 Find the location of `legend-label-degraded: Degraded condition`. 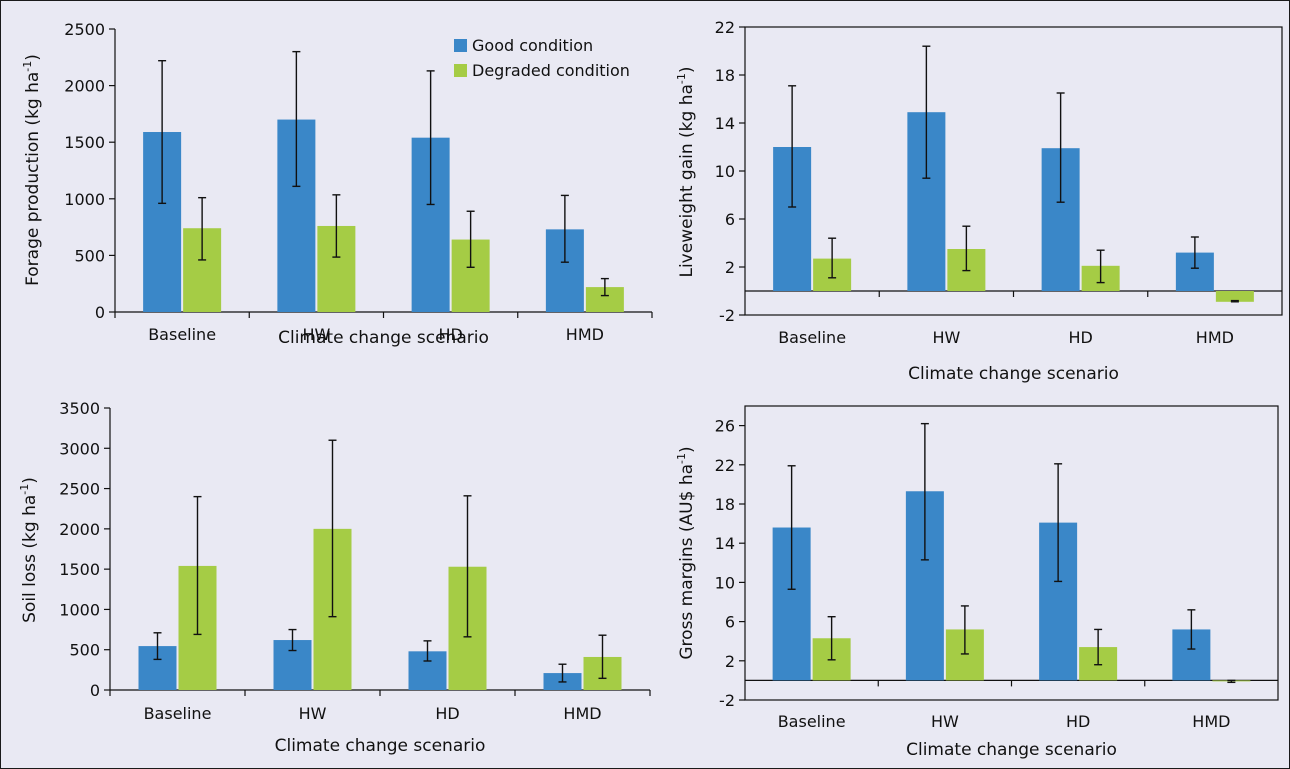

legend-label-degraded: Degraded condition is located at coordinates (551, 70).